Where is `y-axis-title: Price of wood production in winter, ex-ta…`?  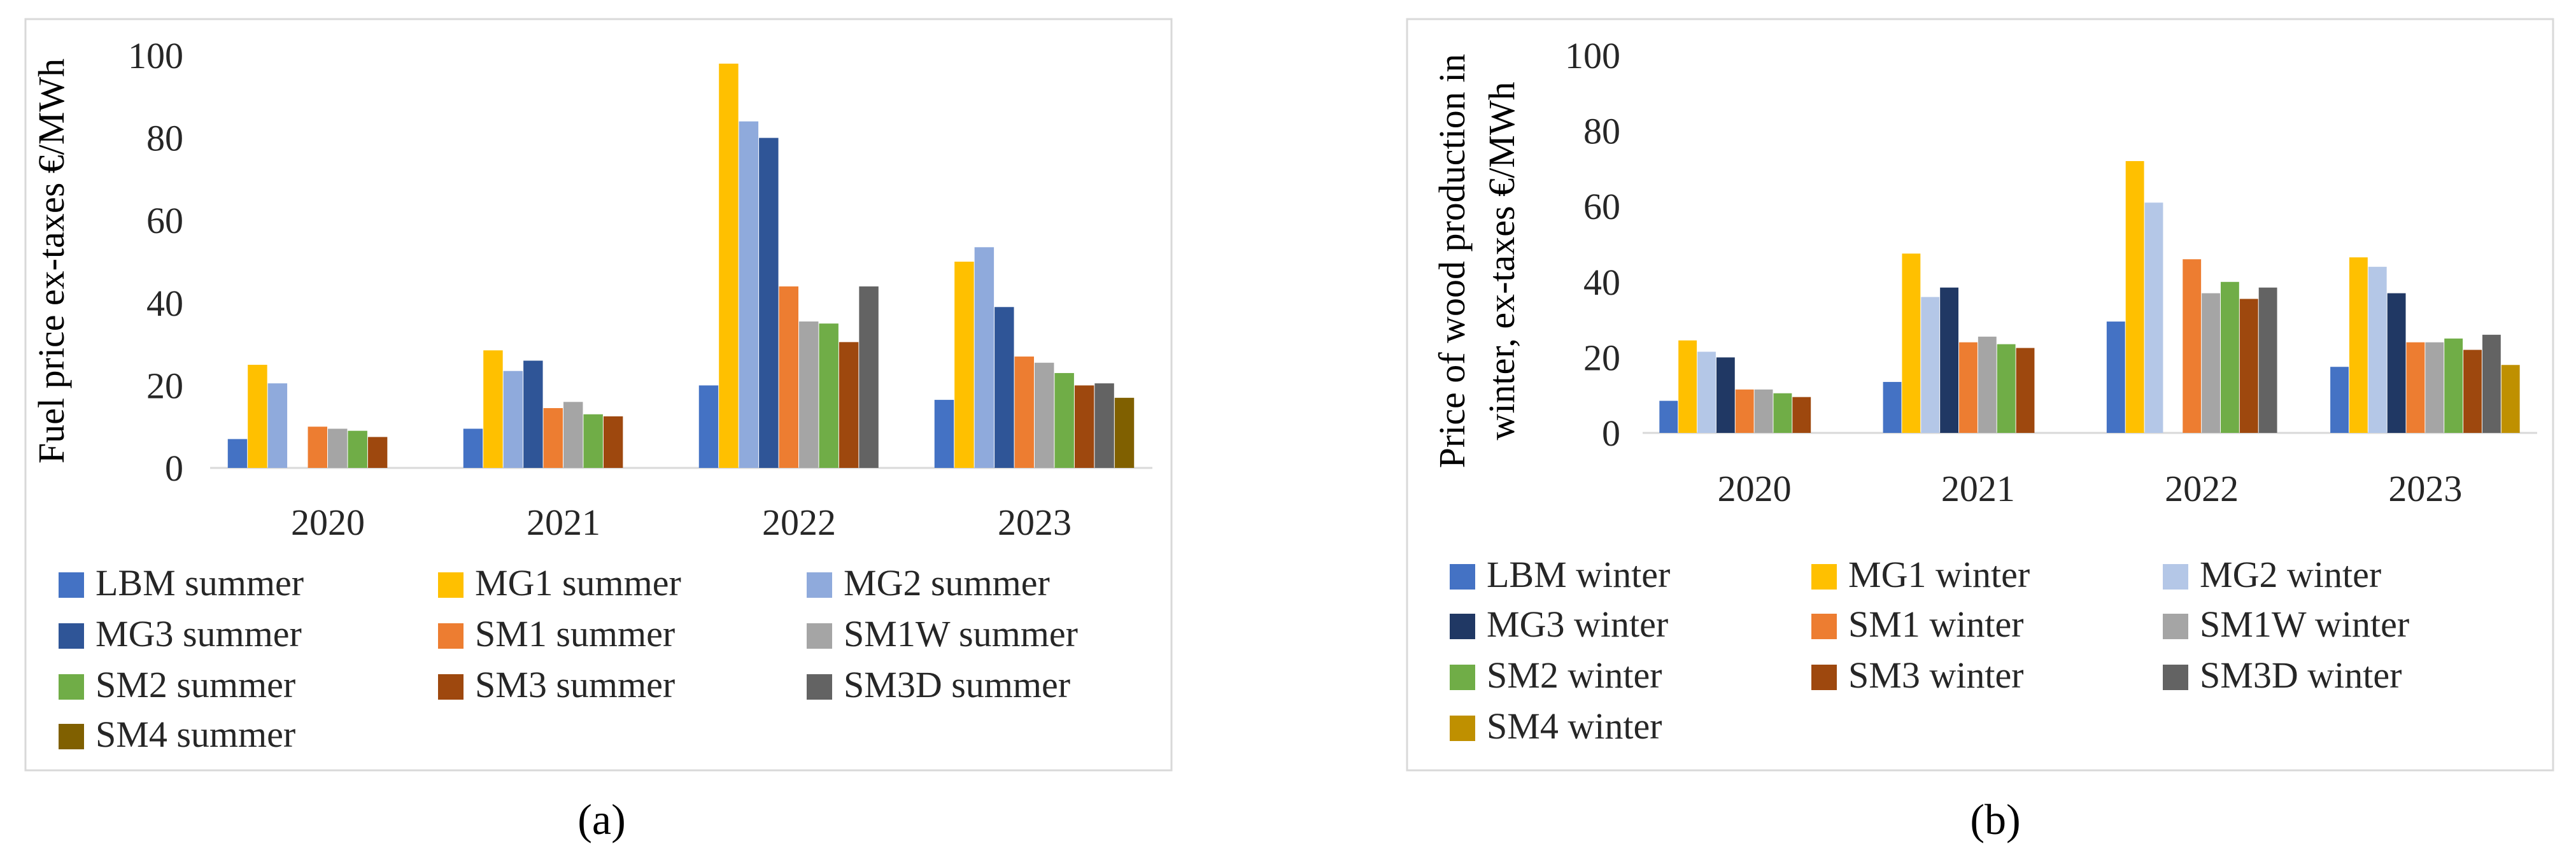
y-axis-title: Price of wood production in winter, ex-ta… is located at coordinates (1476, 261).